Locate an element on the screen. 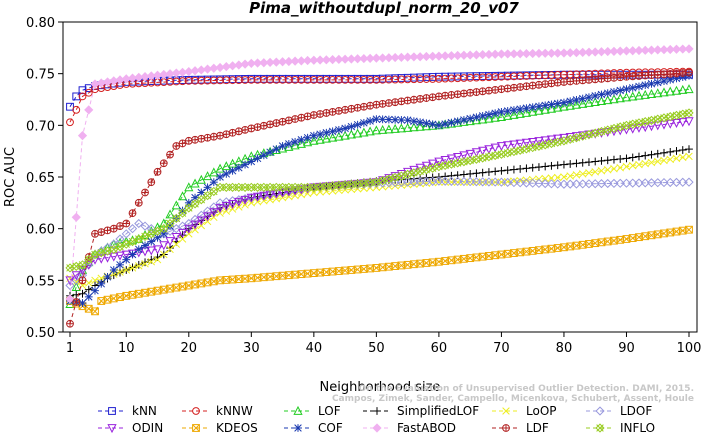 Image resolution: width=702 pixels, height=434 pixels. legend-item-inflo: INFLO is located at coordinates (620, 427).